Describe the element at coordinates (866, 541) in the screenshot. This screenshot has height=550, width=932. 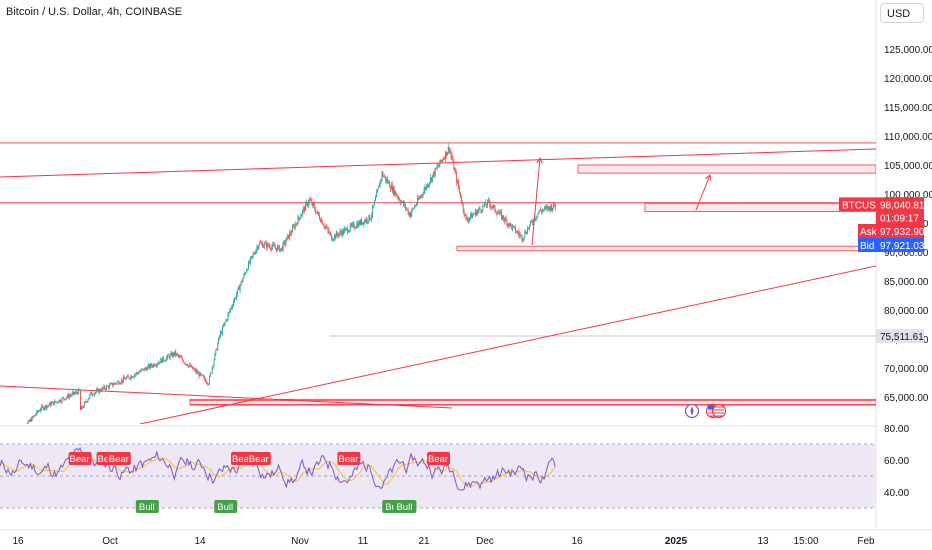
I see `time-tick-label: Feb` at that location.